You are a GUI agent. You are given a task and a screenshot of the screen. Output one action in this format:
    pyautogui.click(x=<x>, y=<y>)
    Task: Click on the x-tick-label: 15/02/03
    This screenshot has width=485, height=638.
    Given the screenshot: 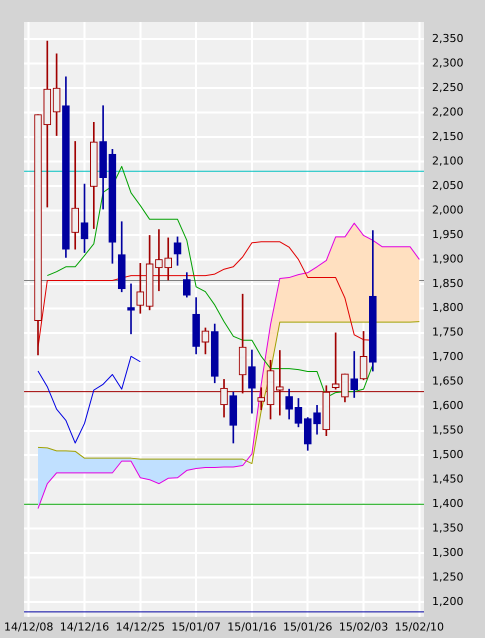 What is the action you would take?
    pyautogui.click(x=363, y=627)
    